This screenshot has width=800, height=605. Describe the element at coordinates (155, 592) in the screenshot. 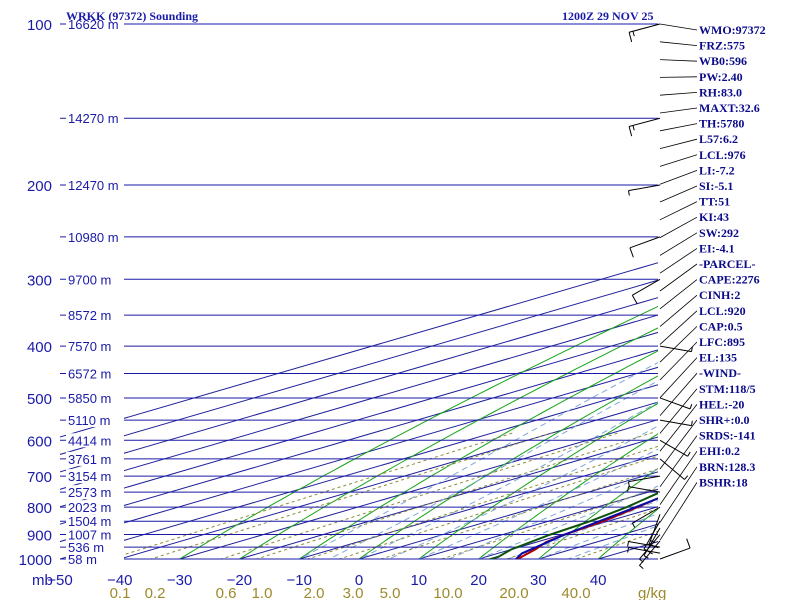

I see `mixing-ratio-tick-label: 0.2` at that location.